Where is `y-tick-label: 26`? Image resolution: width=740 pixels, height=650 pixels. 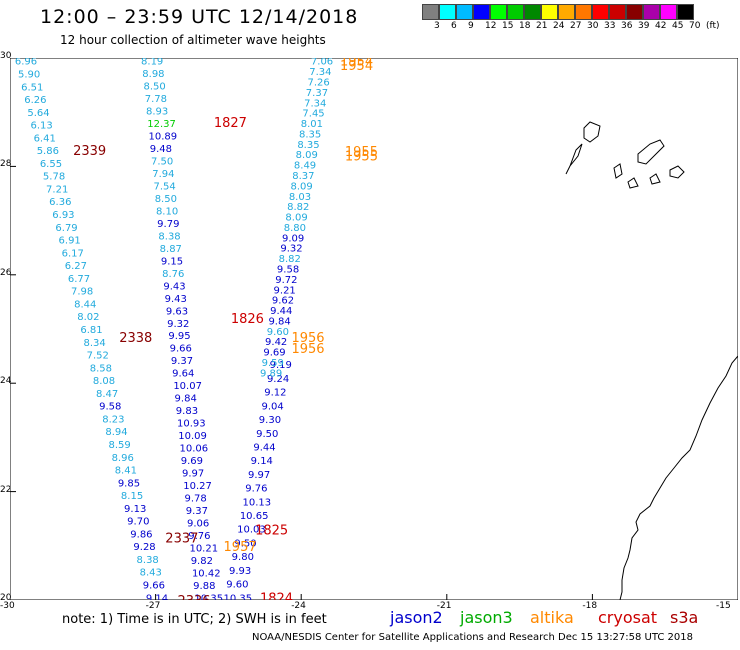
y-tick-label: 26 is located at coordinates (6, 272).